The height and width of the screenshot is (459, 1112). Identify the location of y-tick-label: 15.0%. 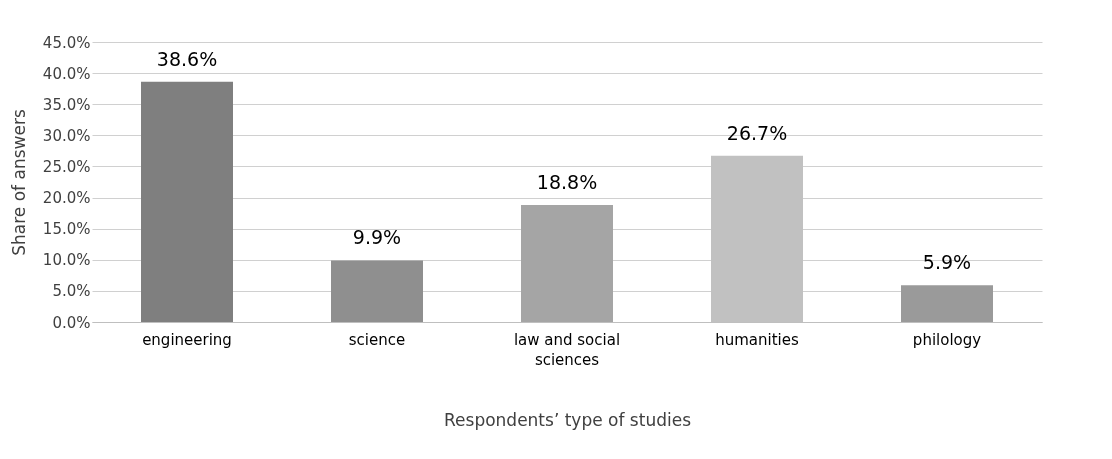
(66, 229).